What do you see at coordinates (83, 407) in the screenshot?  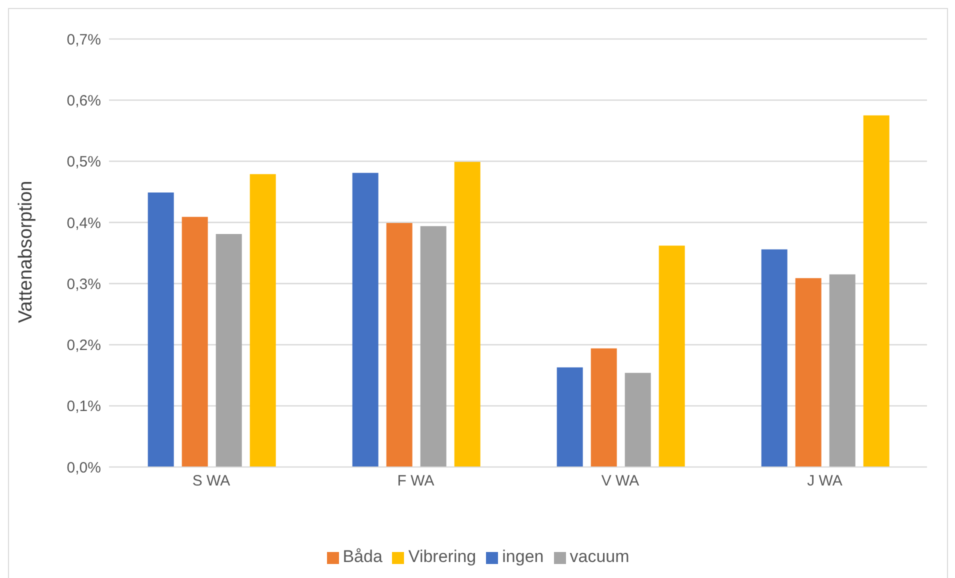 I see `y-tick-label: 0,1%` at bounding box center [83, 407].